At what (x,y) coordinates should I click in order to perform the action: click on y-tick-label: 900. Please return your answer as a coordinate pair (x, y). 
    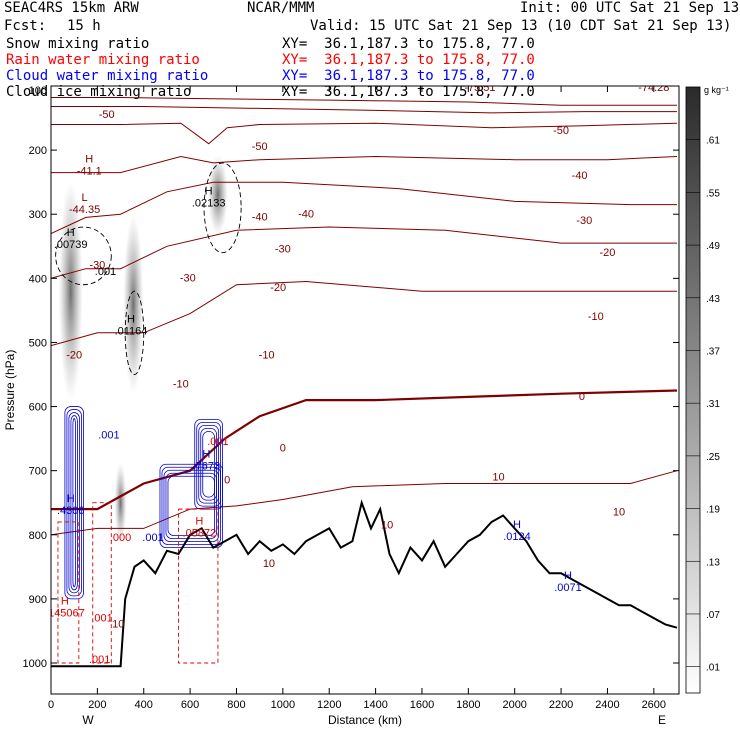
    Looking at the image, I should click on (38, 600).